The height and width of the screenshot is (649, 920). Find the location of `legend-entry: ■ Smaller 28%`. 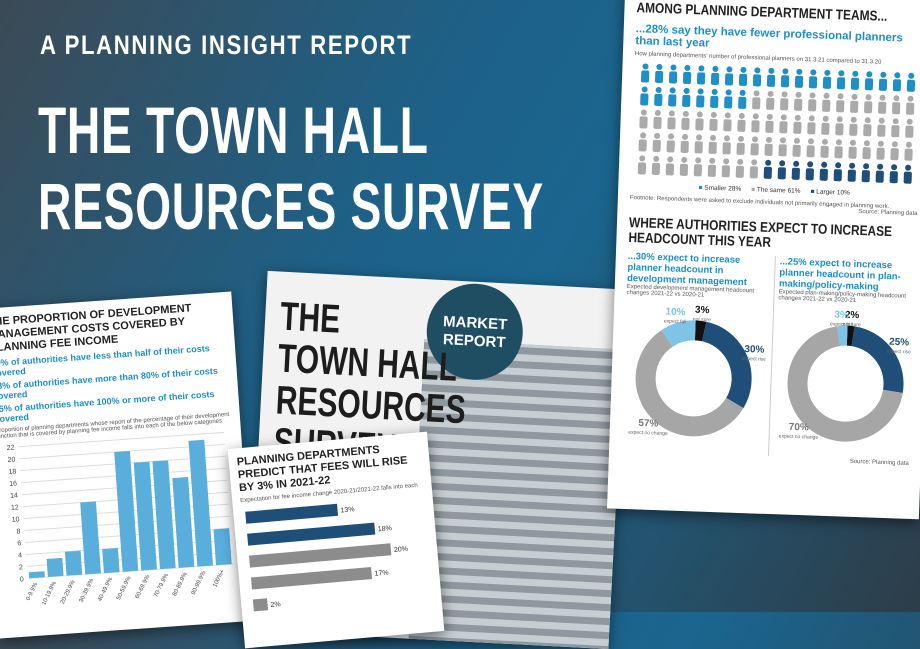

legend-entry: ■ Smaller 28% is located at coordinates (720, 188).